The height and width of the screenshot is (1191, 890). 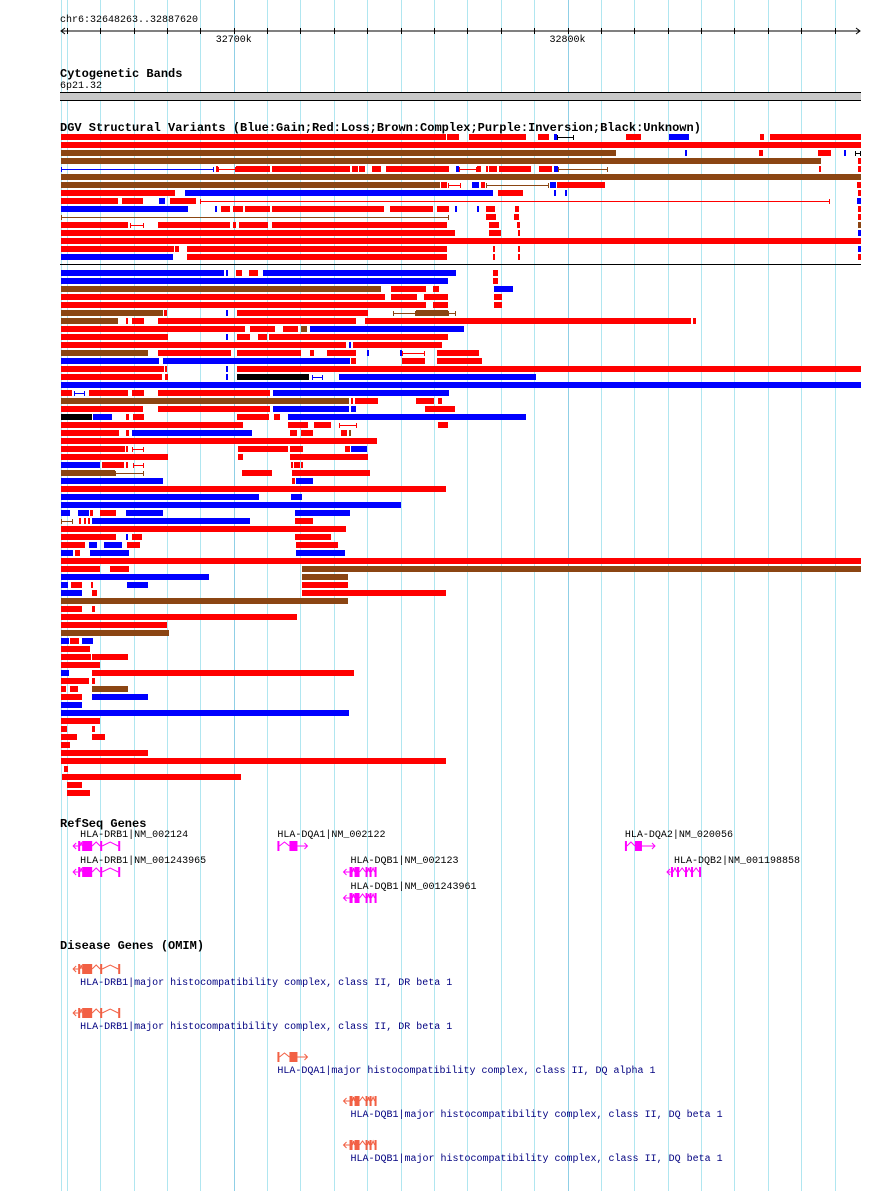 I want to click on refseq-gene-label: HLA-DRB1|NM_001243965, so click(x=143, y=861).